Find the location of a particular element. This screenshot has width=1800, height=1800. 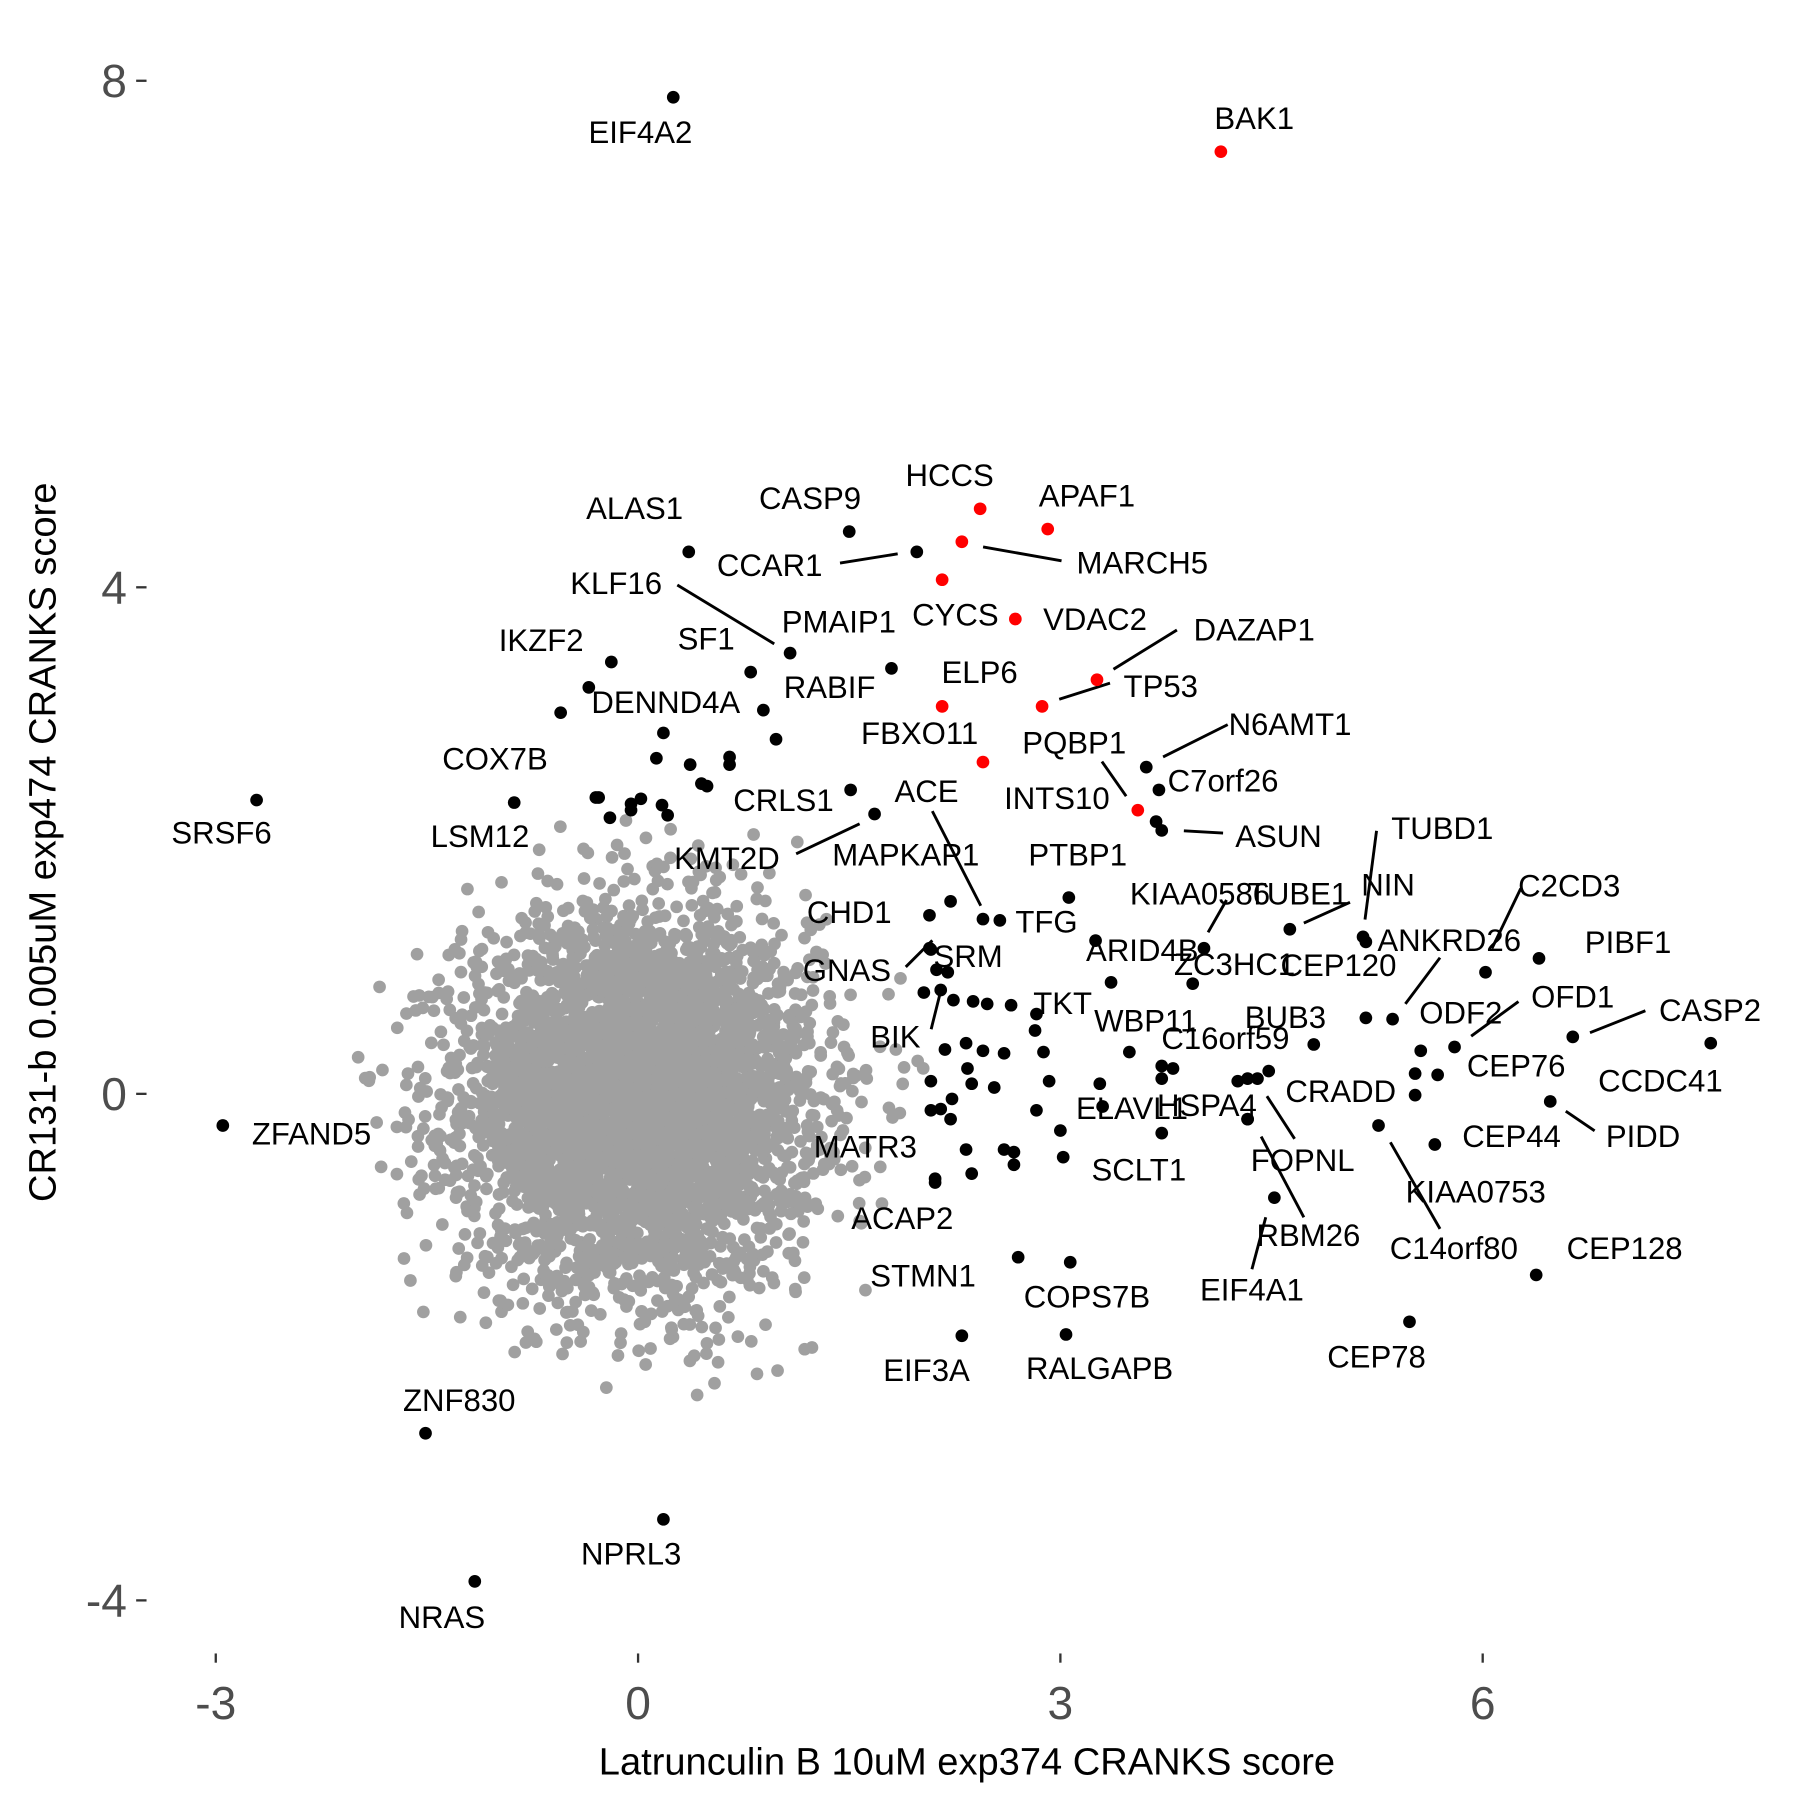

point-mapkap1 is located at coordinates (950, 901).